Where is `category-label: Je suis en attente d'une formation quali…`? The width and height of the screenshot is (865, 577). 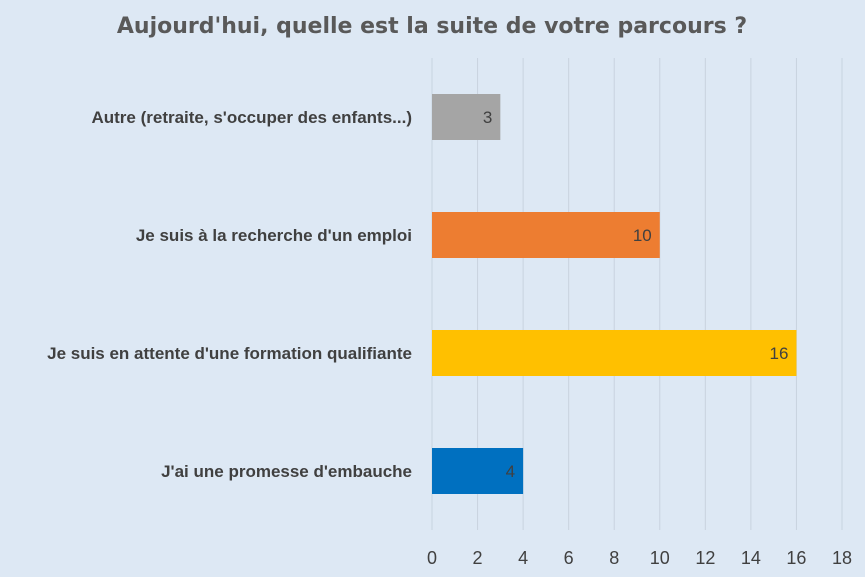
category-label: Je suis en attente d'une formation quali… is located at coordinates (229, 353).